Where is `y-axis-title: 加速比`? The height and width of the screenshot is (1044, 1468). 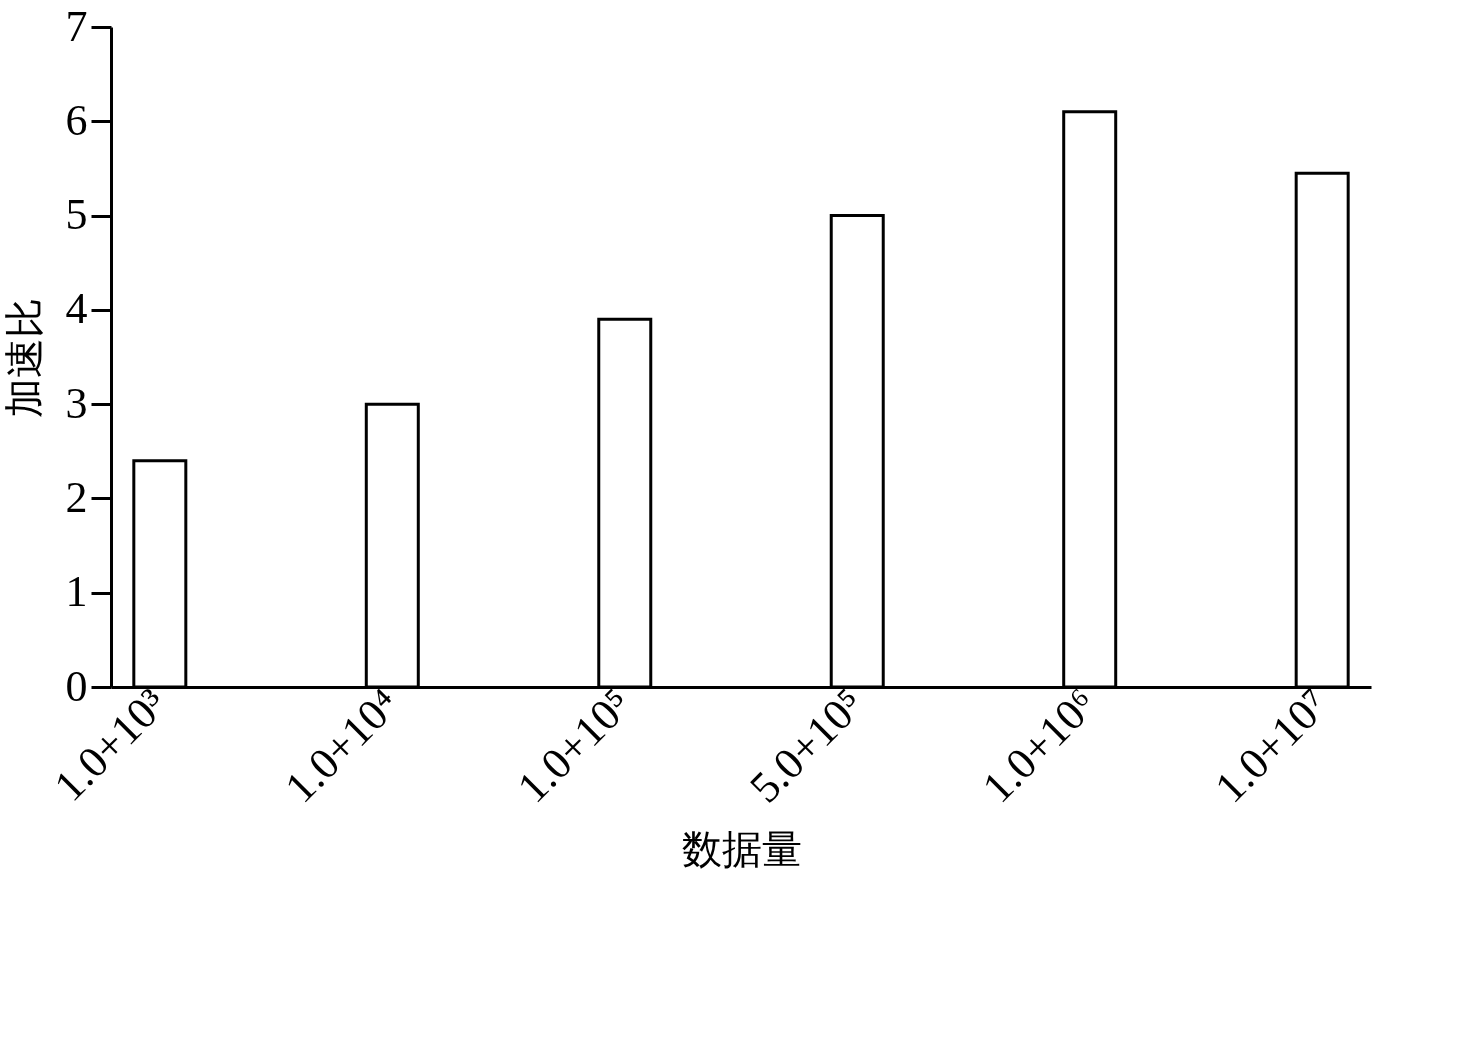
y-axis-title: 加速比 is located at coordinates (24, 357).